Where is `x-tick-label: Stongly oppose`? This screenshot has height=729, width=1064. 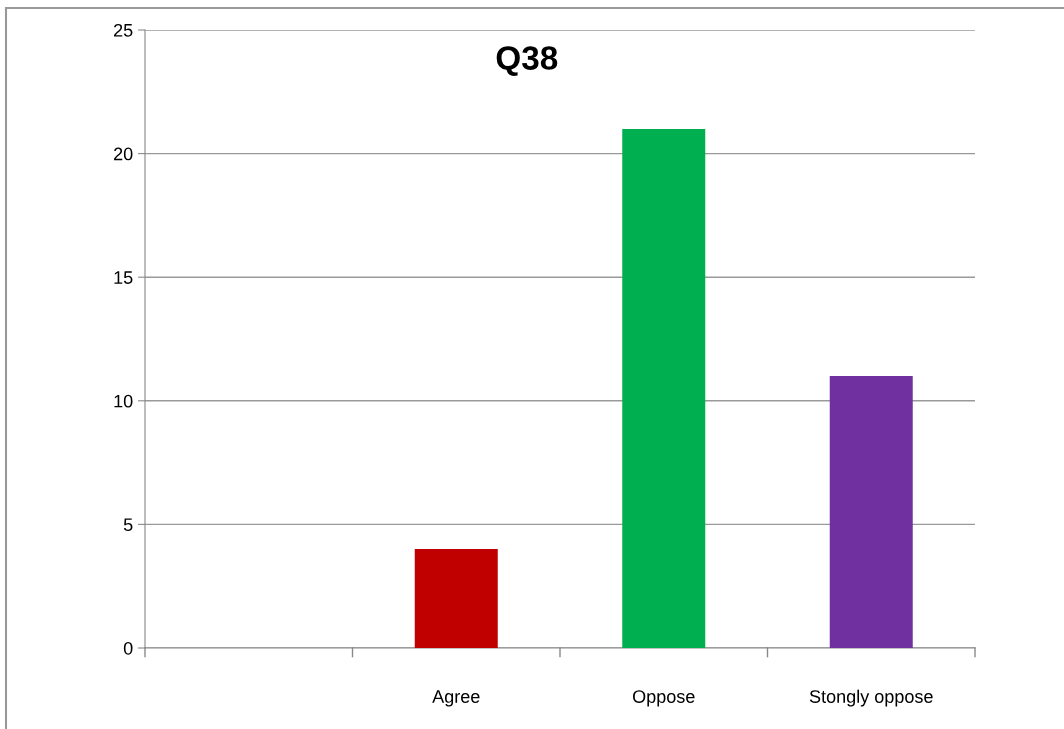 x-tick-label: Stongly oppose is located at coordinates (871, 698).